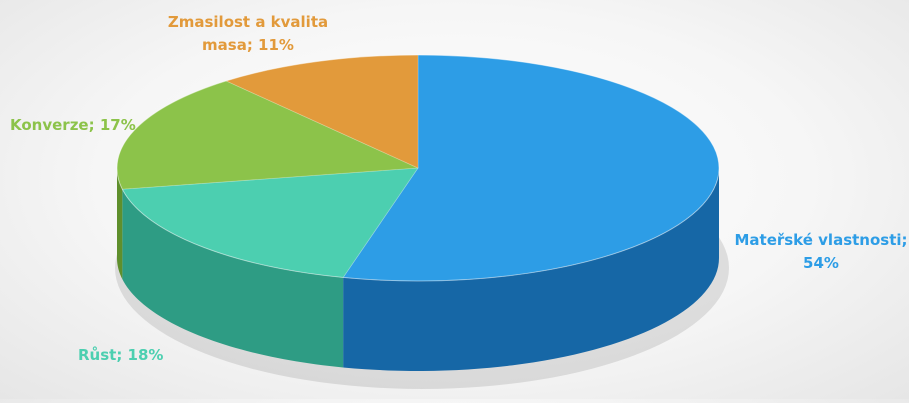  Describe the element at coordinates (248, 34) in the screenshot. I see `slice-label-zmasilost: Zmasilost a kvalita masa; 11%` at that location.